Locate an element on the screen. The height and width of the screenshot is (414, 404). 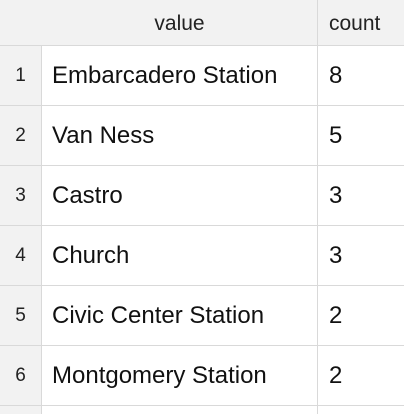
count-cell: 5 is located at coordinates (336, 135).